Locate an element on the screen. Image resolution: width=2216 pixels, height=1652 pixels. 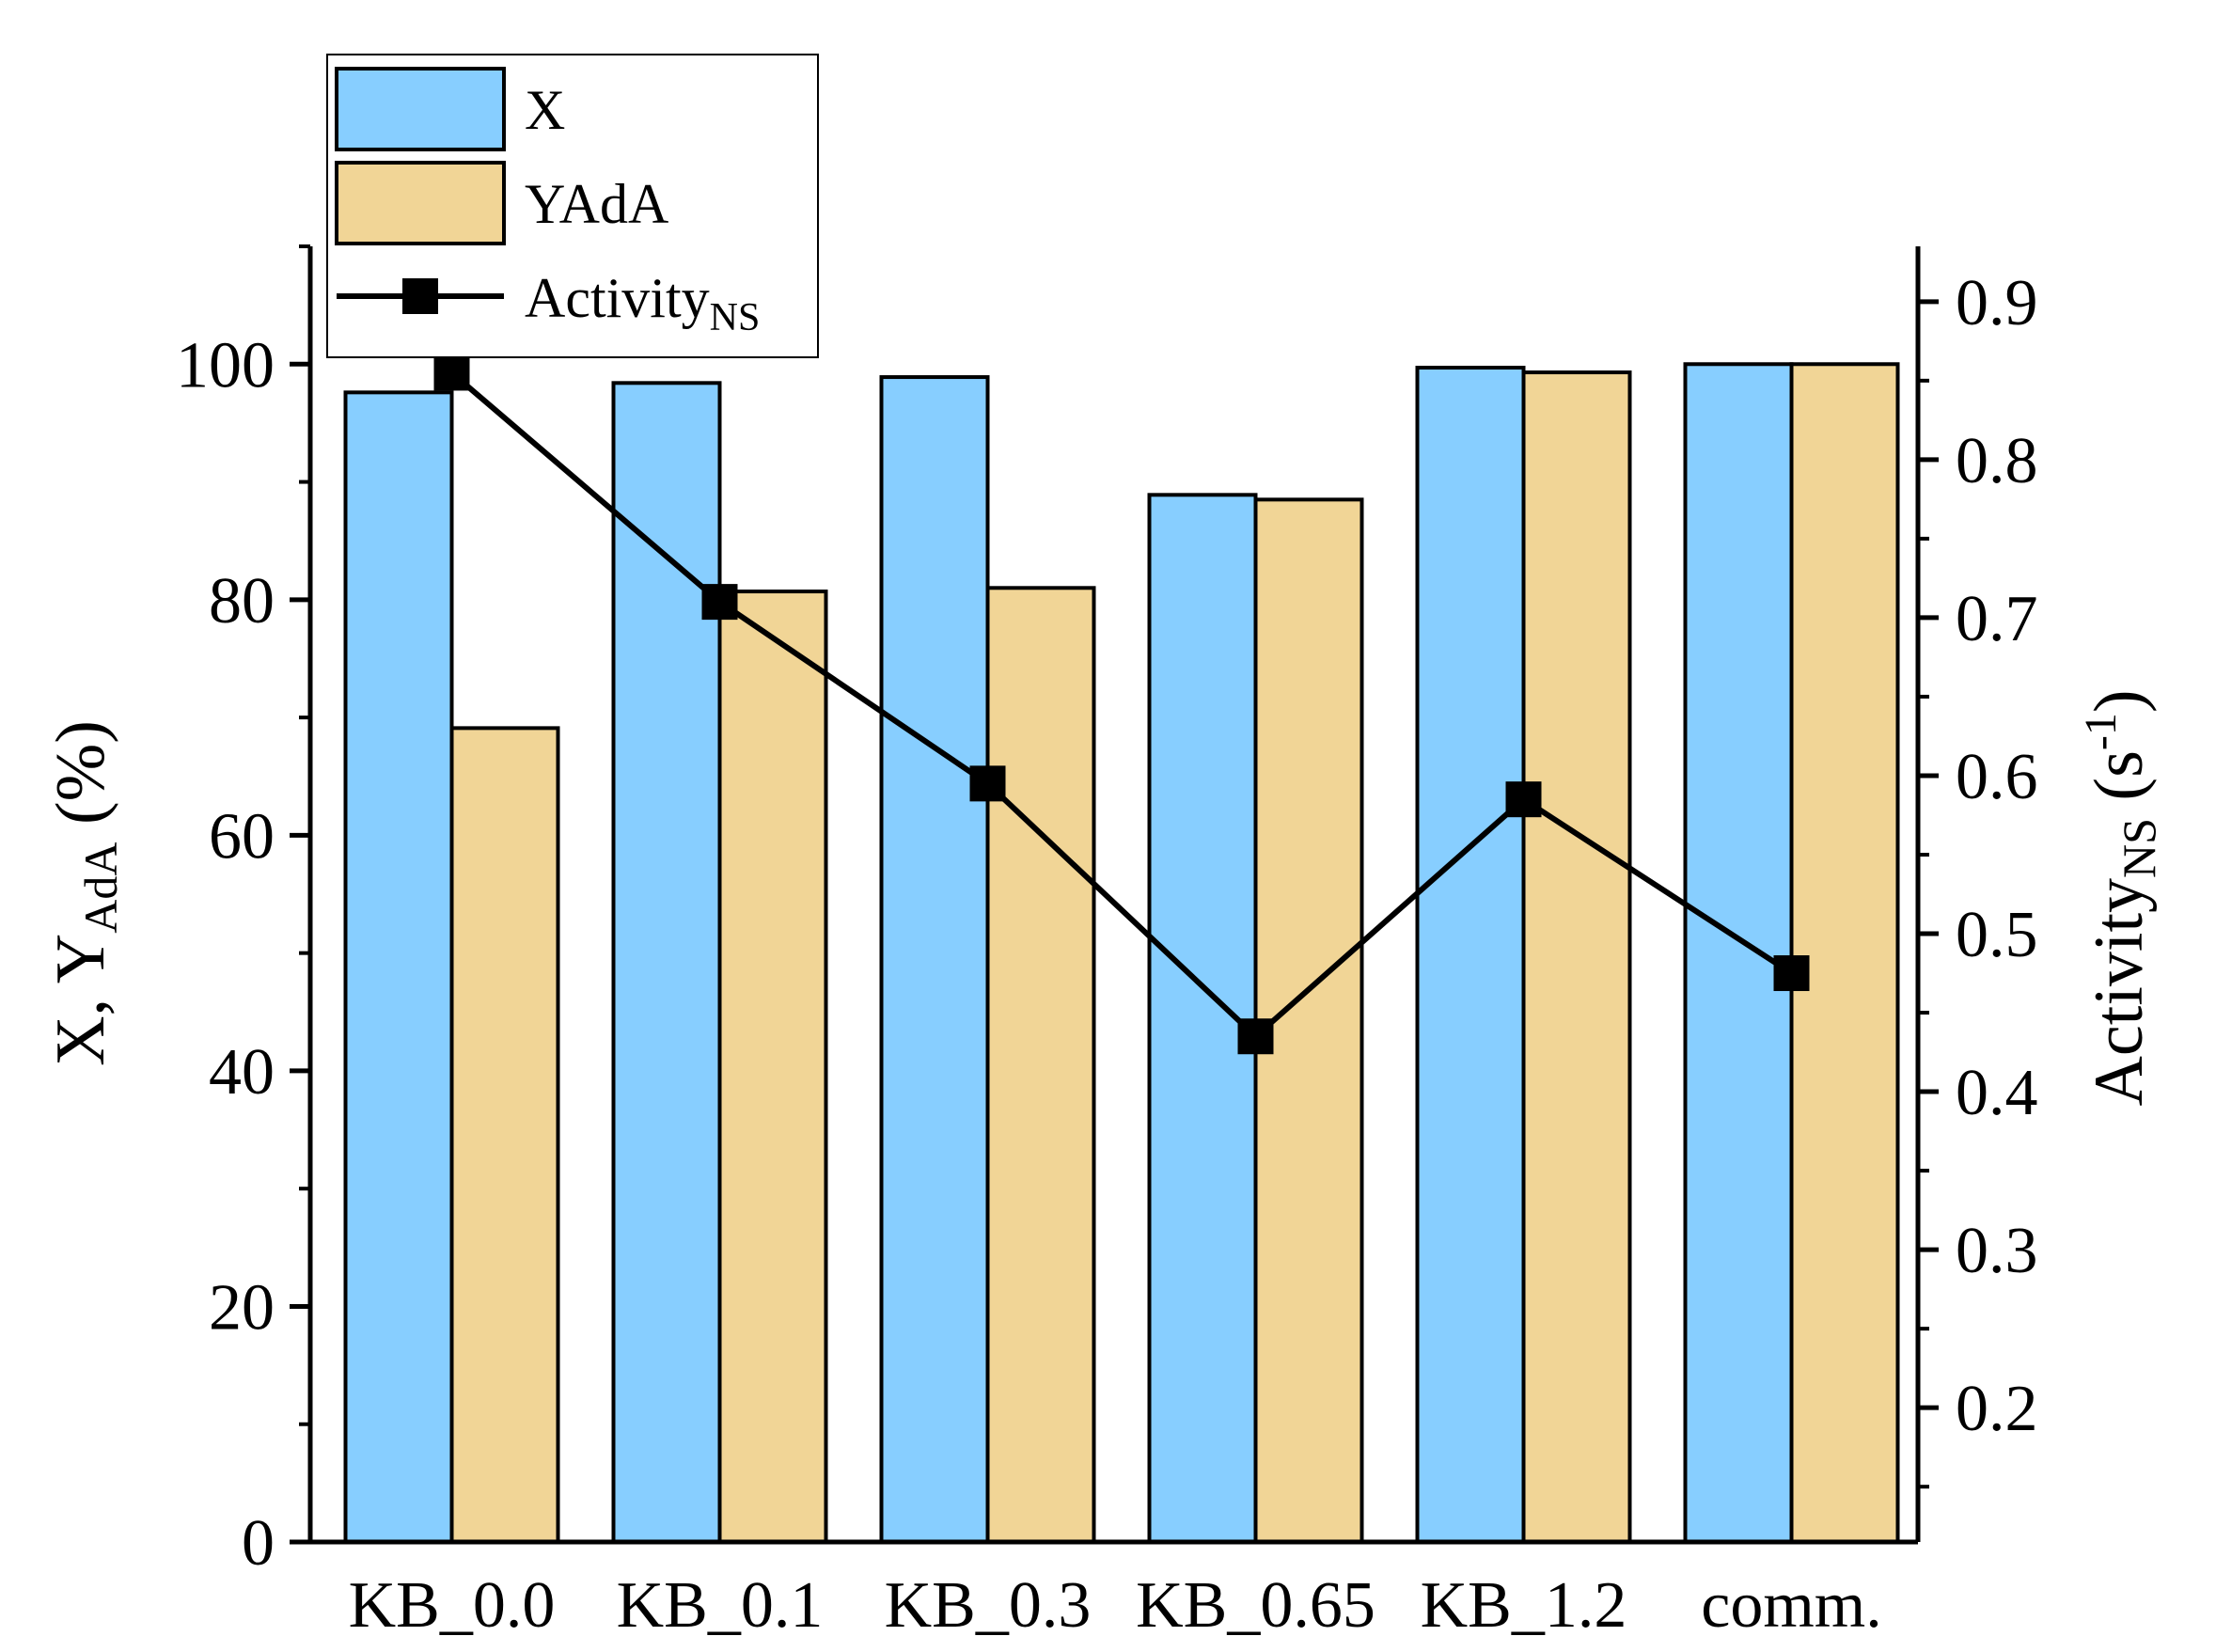
right-tick-label: 0.2 is located at coordinates (1997, 1409).